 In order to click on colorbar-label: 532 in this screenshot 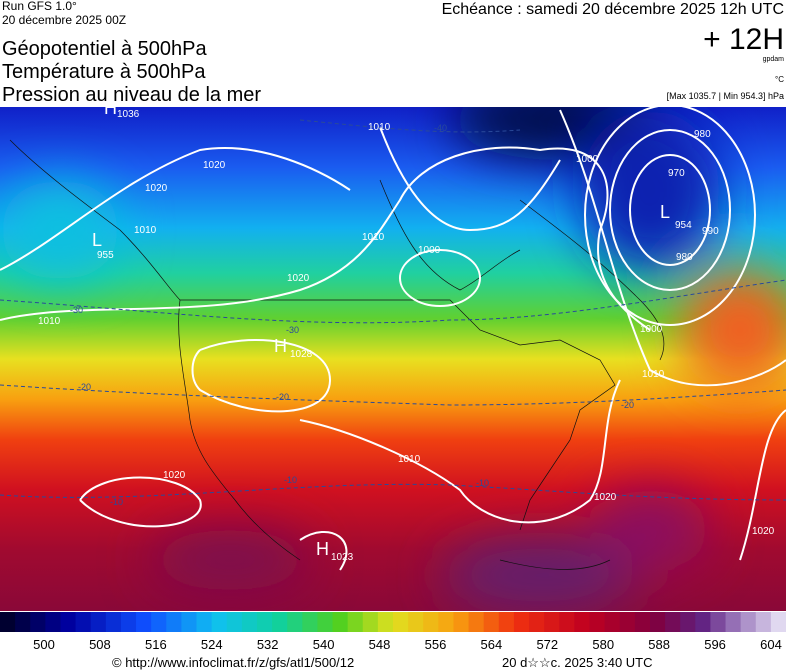, I will do `click(268, 644)`.